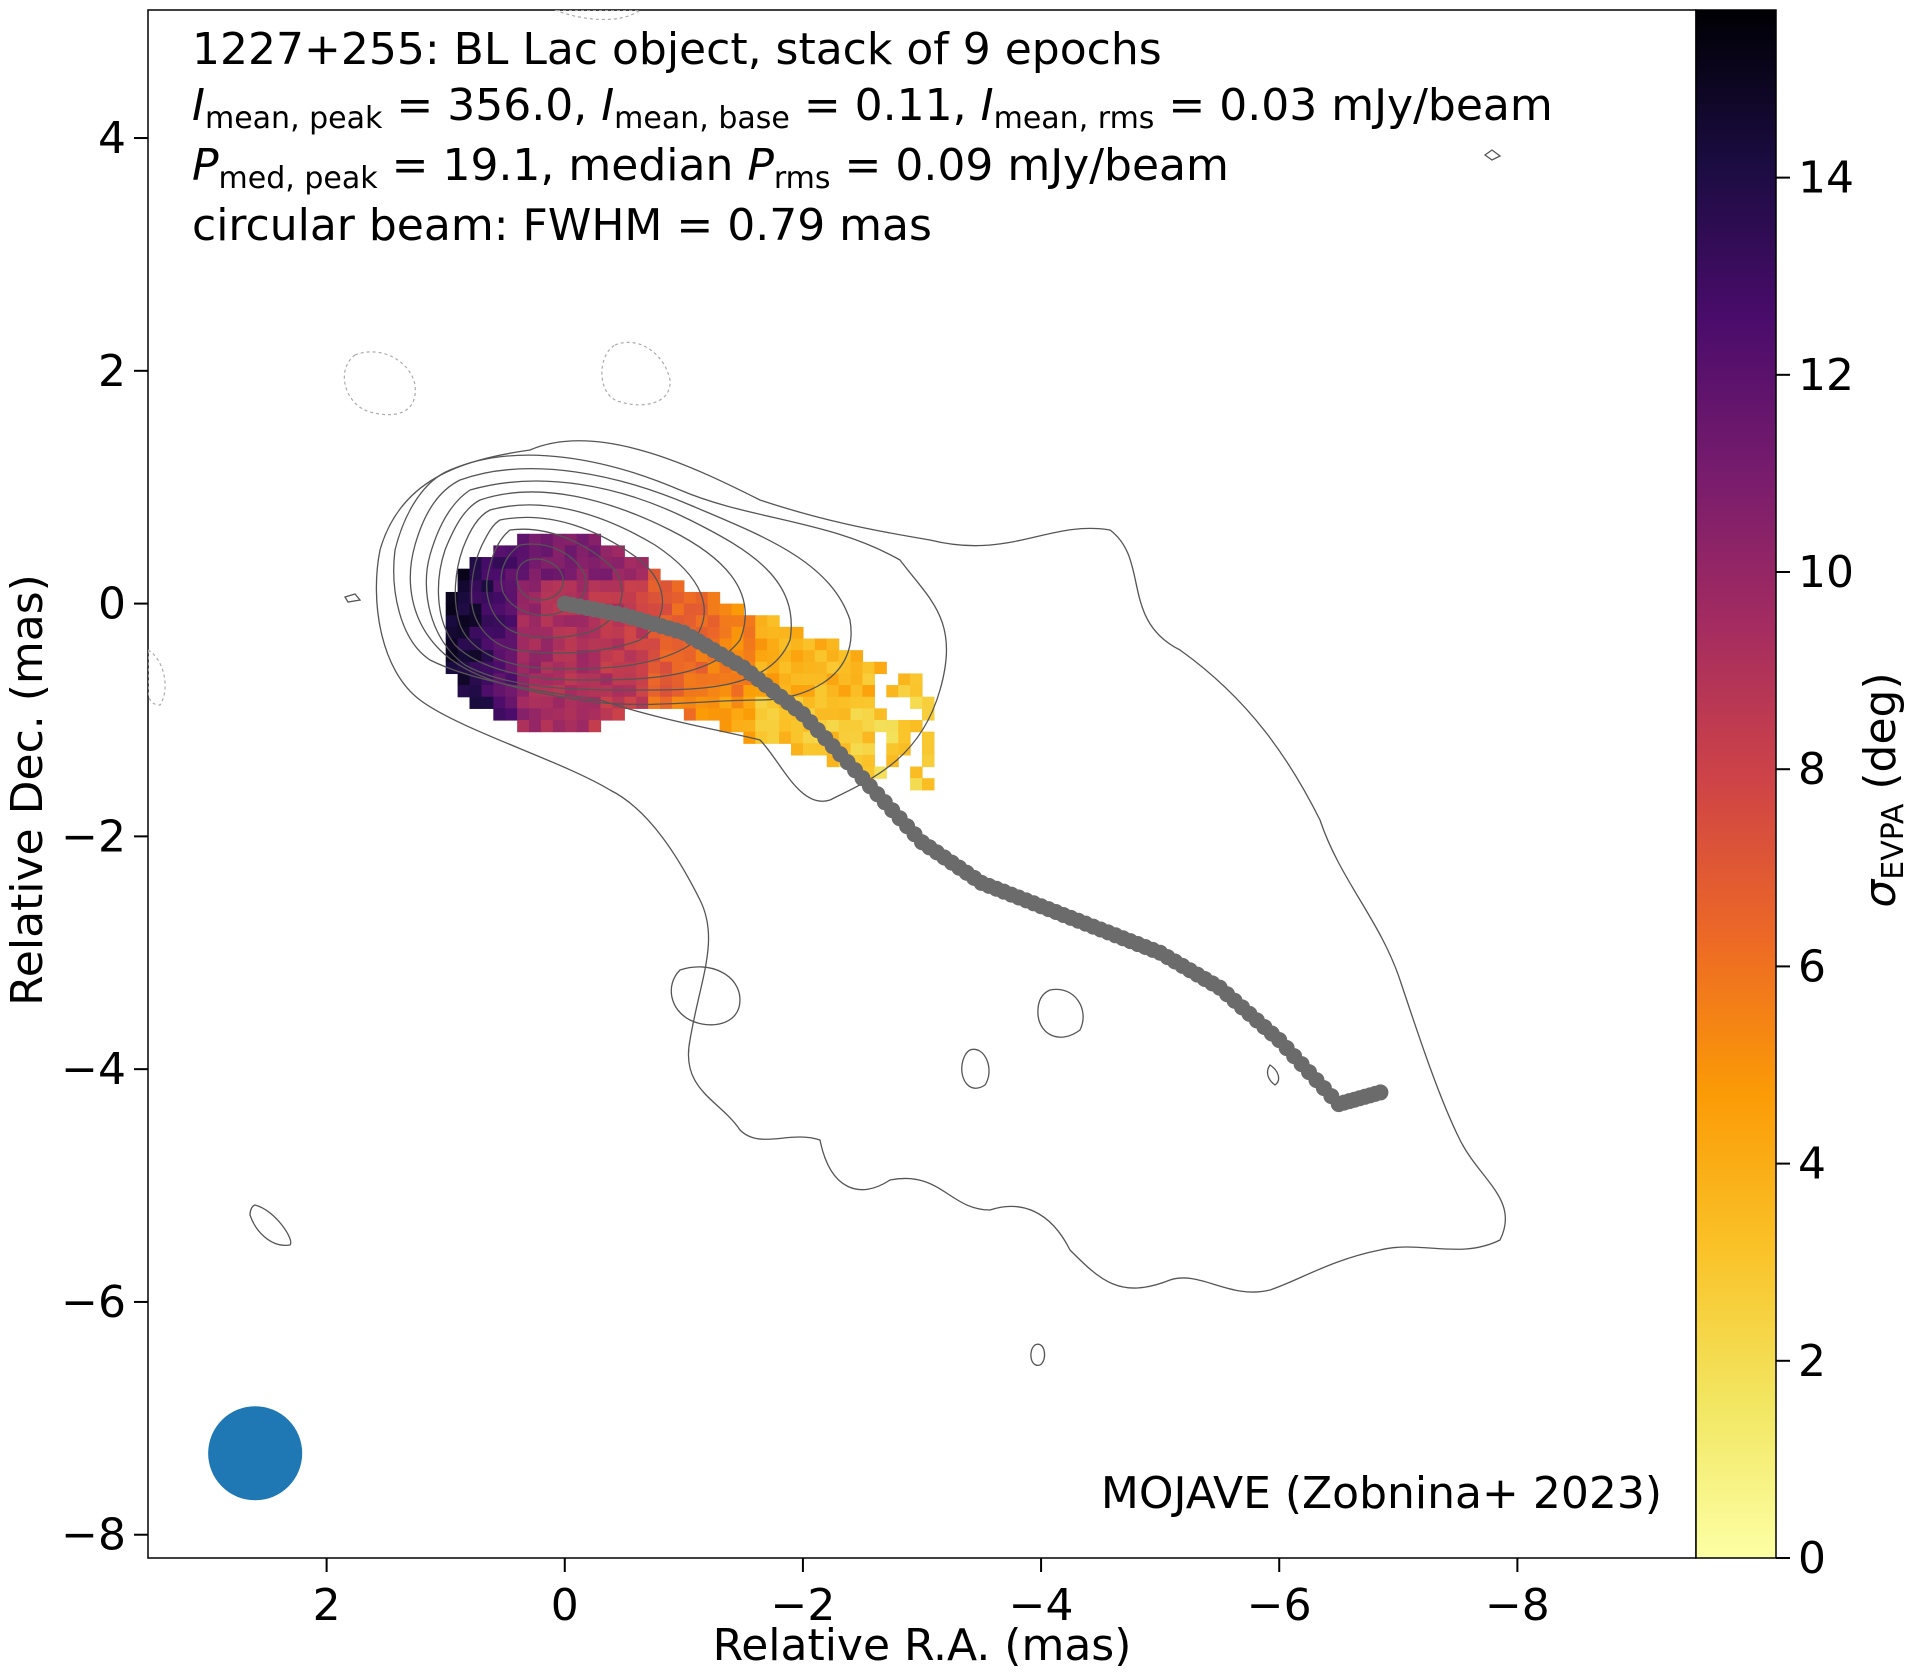 This screenshot has height=1679, width=1905. I want to click on y-tick-label: −4, so click(93, 1069).